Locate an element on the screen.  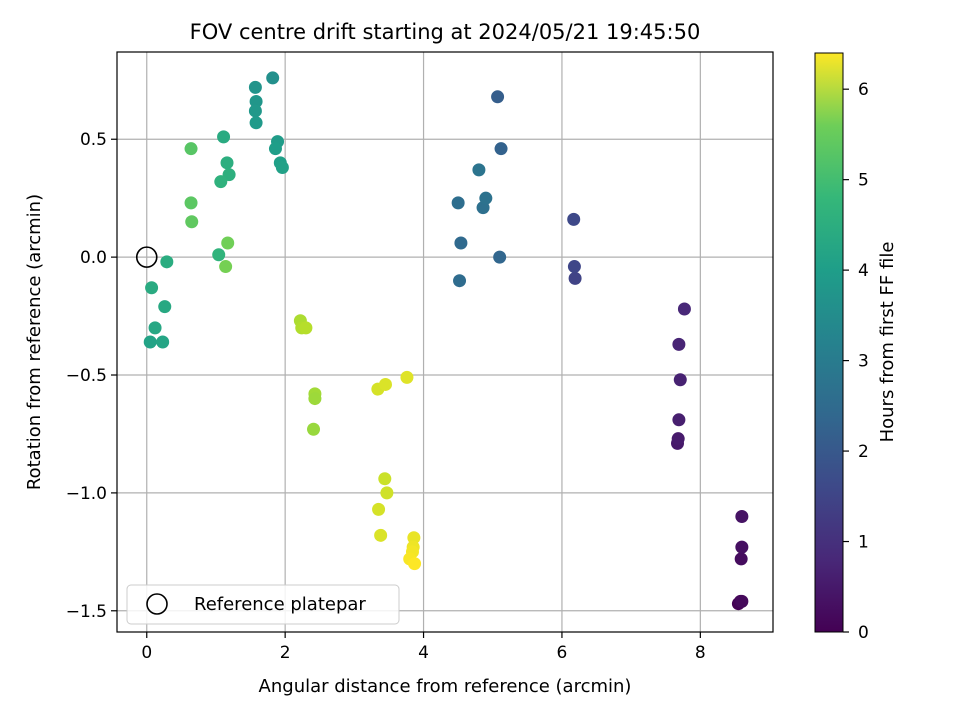
legend-marker is located at coordinates (157, 604).